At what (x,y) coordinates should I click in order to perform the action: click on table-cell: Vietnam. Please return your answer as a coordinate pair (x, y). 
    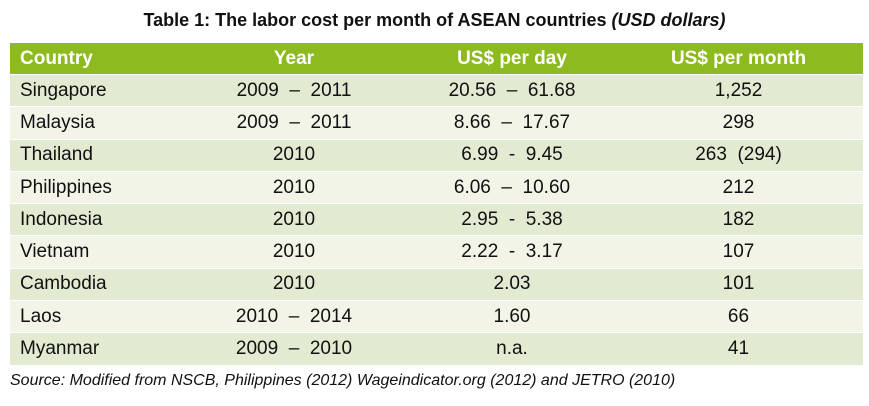
    Looking at the image, I should click on (94, 252).